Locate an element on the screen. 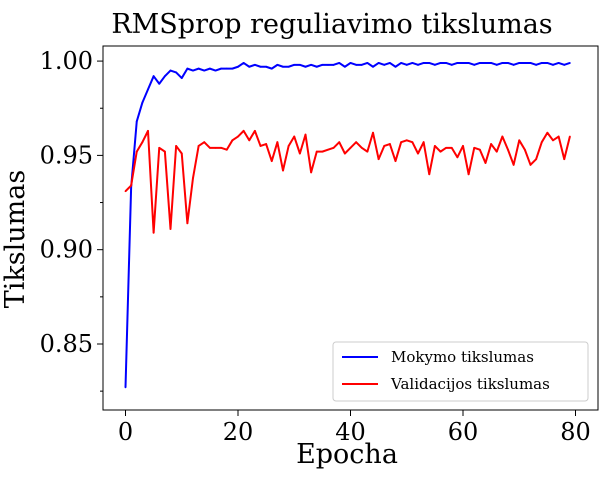  x-tick-label: 60 is located at coordinates (463, 432).